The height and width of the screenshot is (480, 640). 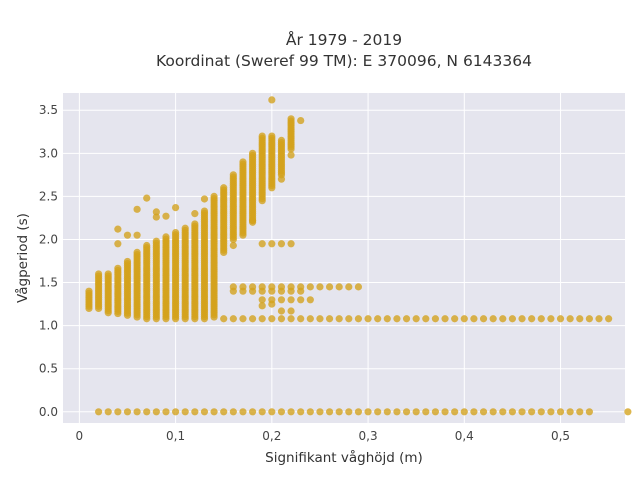 I want to click on y-tick-label: 0.5, so click(x=48, y=369).